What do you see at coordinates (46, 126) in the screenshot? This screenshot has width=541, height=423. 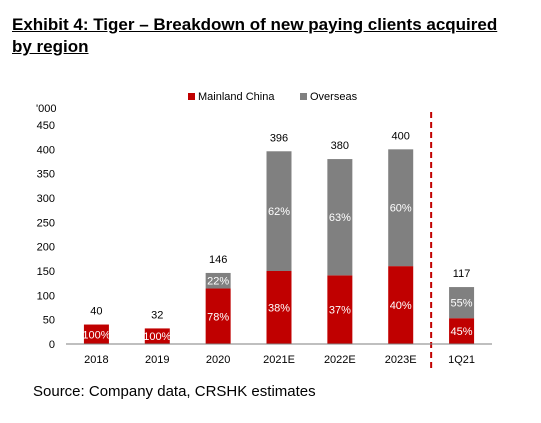 I see `y-tick-label: 450` at bounding box center [46, 126].